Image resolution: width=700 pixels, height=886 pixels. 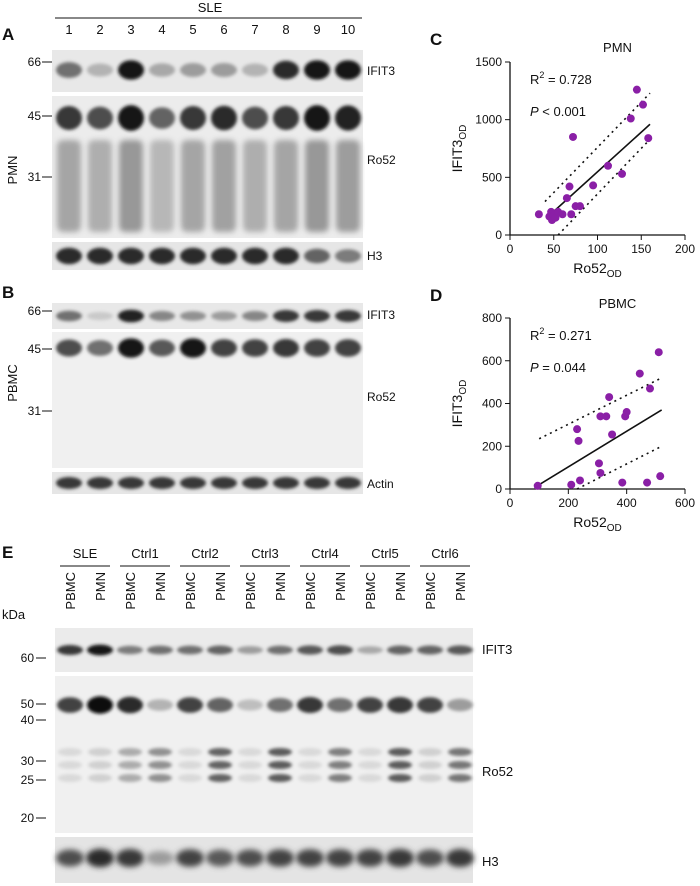 I want to click on blot-a-marker: 31, so click(x=35, y=177).